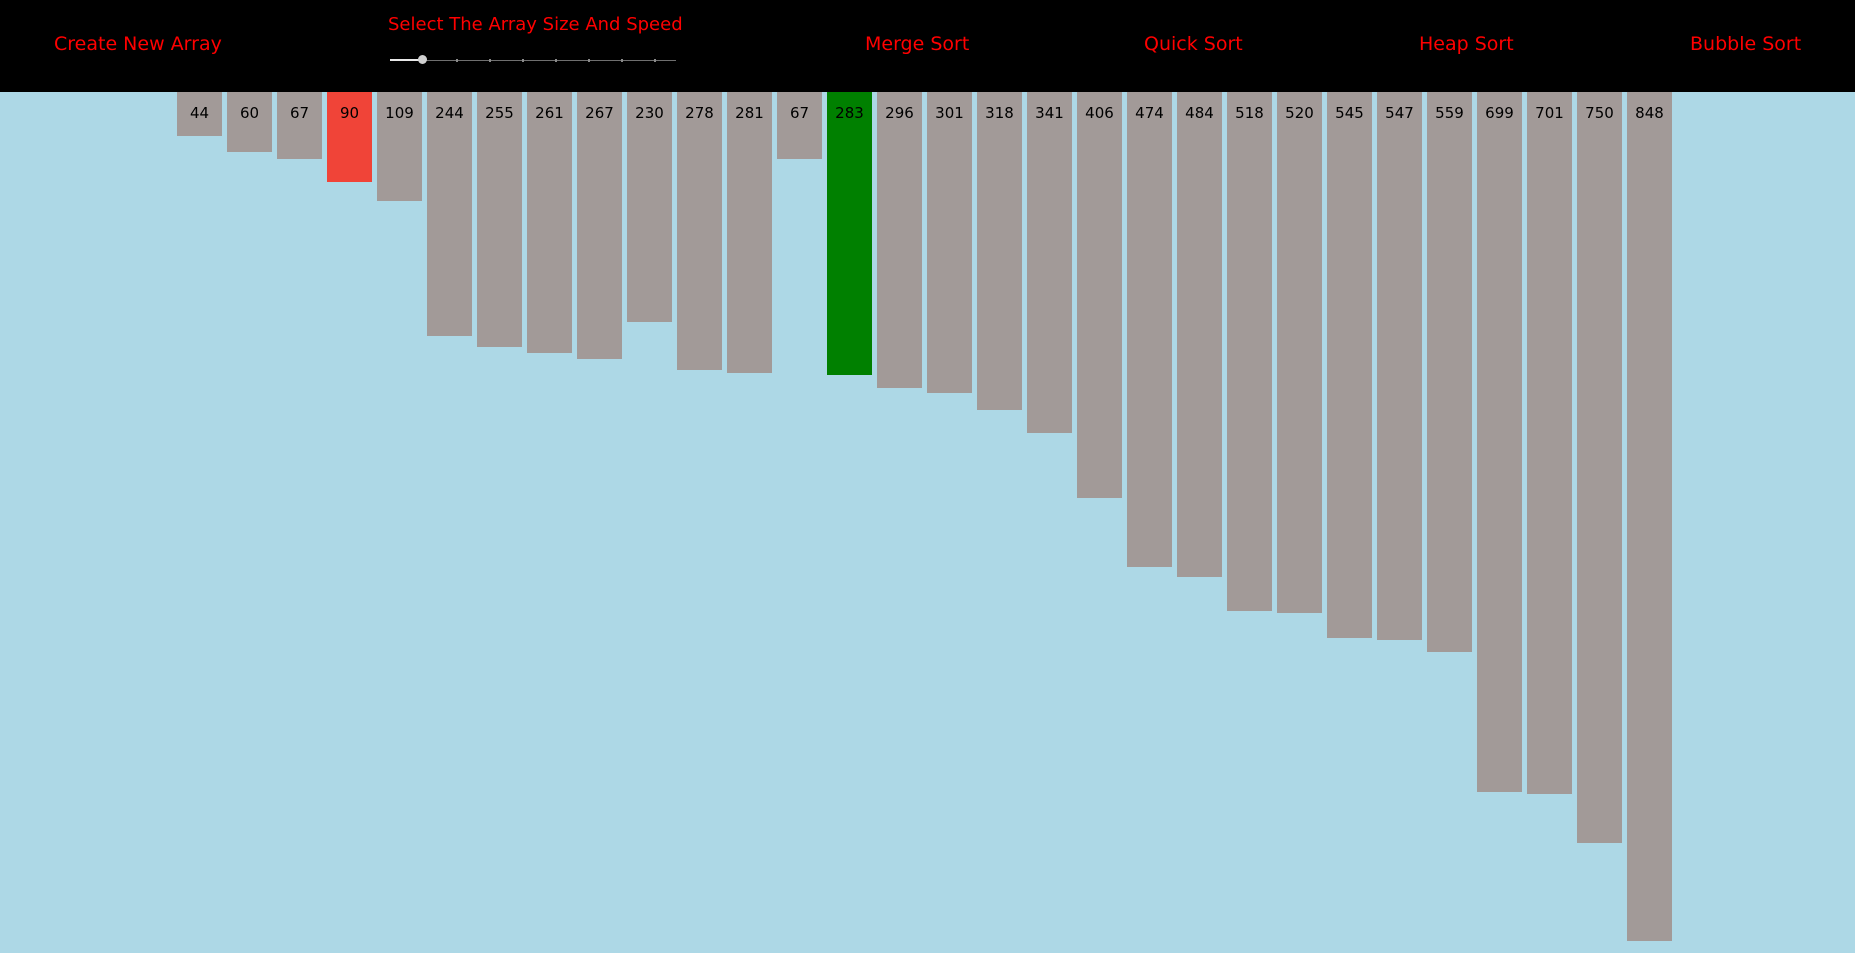  What do you see at coordinates (949, 242) in the screenshot?
I see `array-bar: 301` at bounding box center [949, 242].